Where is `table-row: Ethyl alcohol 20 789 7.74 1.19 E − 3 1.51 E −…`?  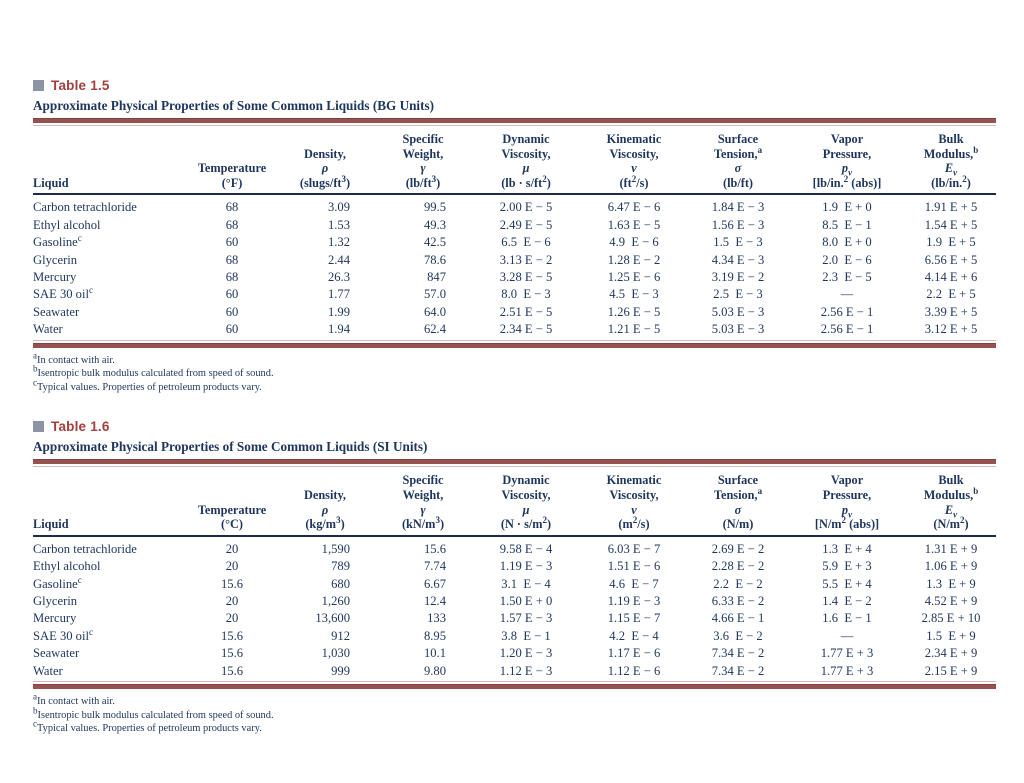
table-row: Ethyl alcohol 20 789 7.74 1.19 E − 3 1.51 E −… is located at coordinates (514, 566).